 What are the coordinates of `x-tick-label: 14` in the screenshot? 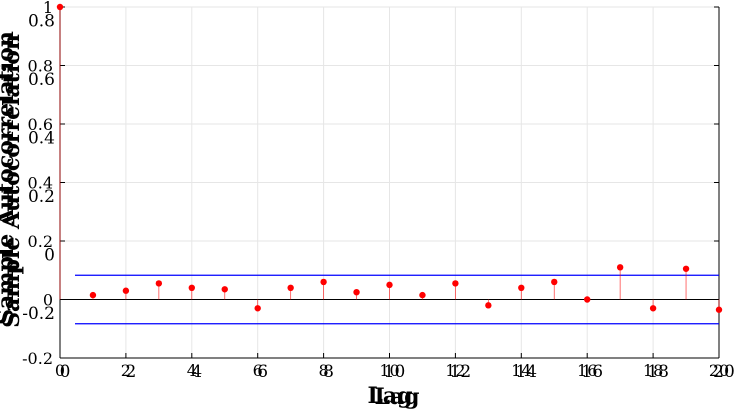 It's located at (521, 370).